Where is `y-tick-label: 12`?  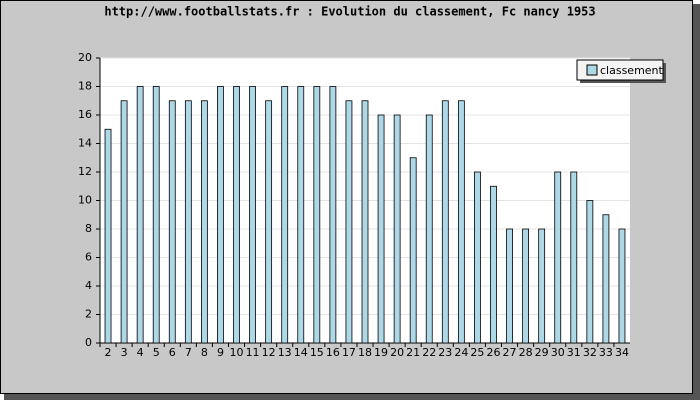 y-tick-label: 12 is located at coordinates (85, 171).